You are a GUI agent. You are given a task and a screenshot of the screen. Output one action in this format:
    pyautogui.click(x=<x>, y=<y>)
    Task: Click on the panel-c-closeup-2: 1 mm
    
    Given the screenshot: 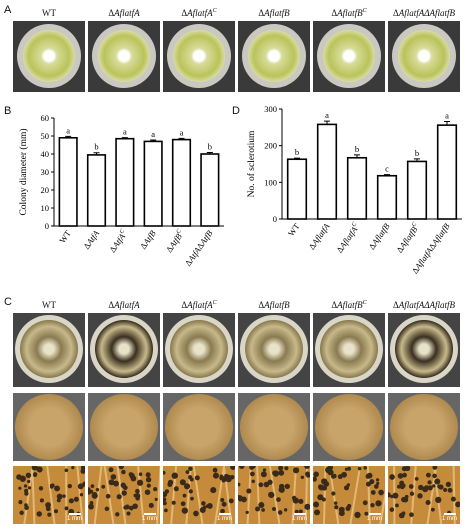 What is the action you would take?
    pyautogui.click(x=199, y=495)
    